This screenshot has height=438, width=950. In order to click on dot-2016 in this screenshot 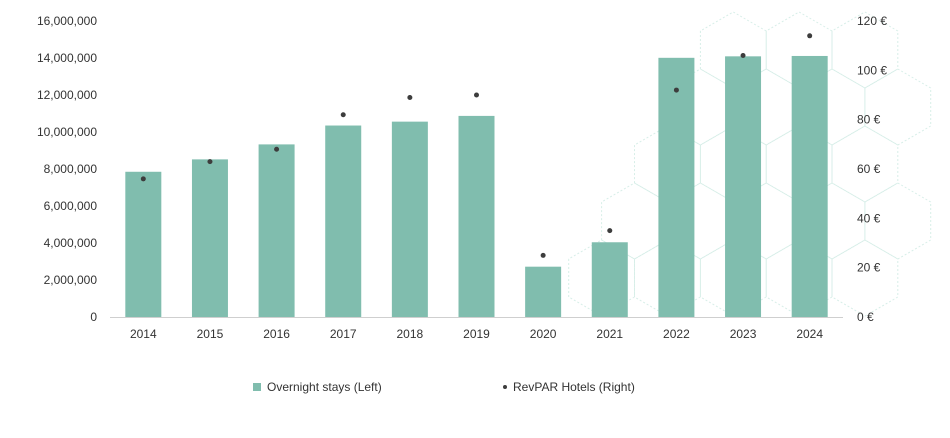, I will do `click(277, 149)`.